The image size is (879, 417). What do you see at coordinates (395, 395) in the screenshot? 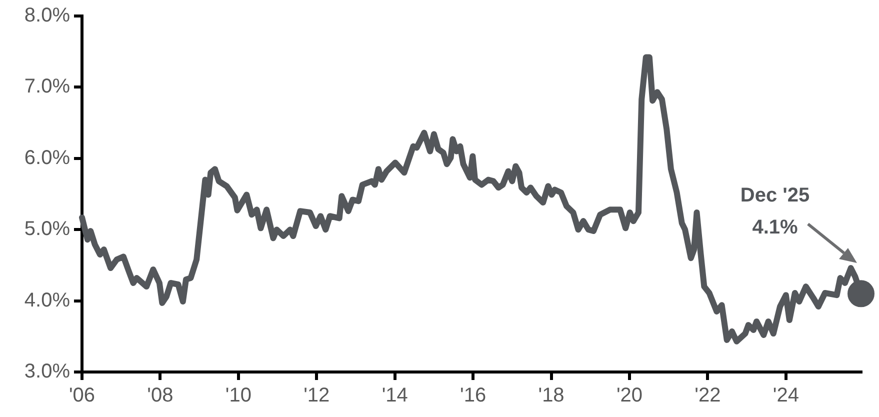
I see `x-tick-label: '14` at bounding box center [395, 395].